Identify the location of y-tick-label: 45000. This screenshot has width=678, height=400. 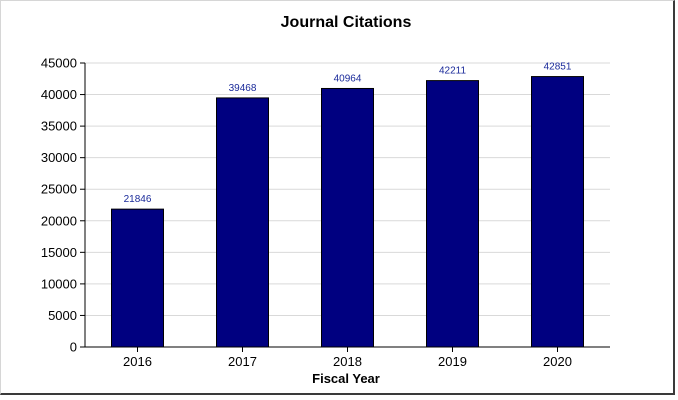
(59, 63).